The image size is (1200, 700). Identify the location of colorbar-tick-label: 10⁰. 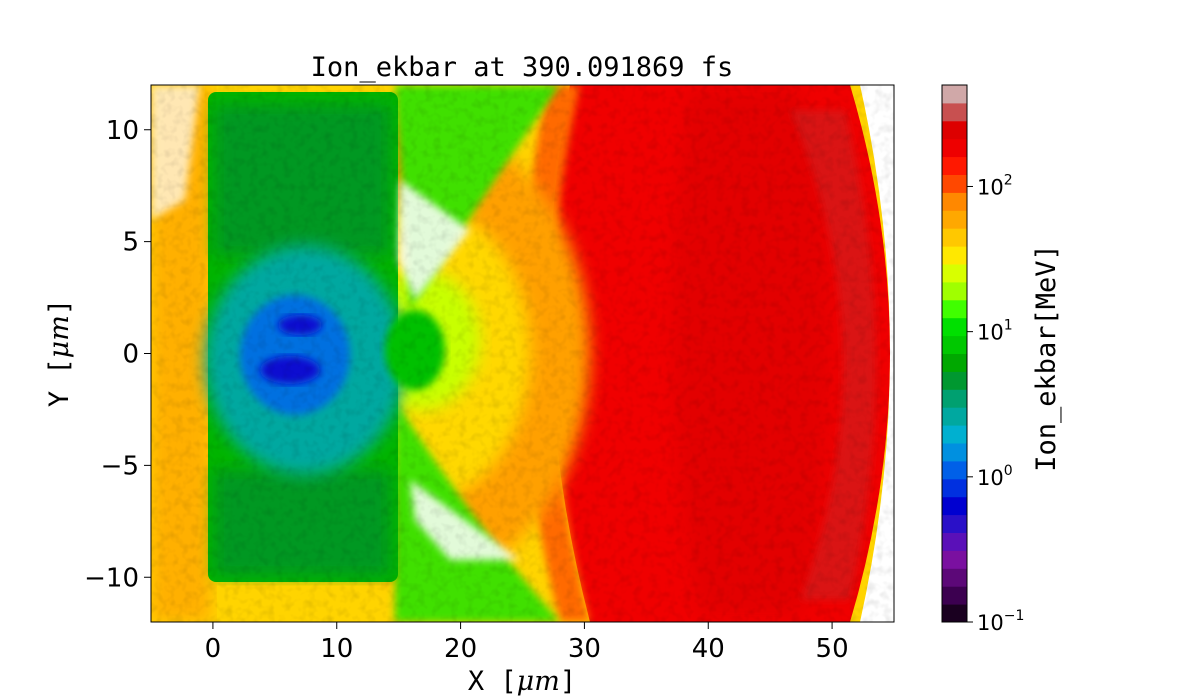
(995, 476).